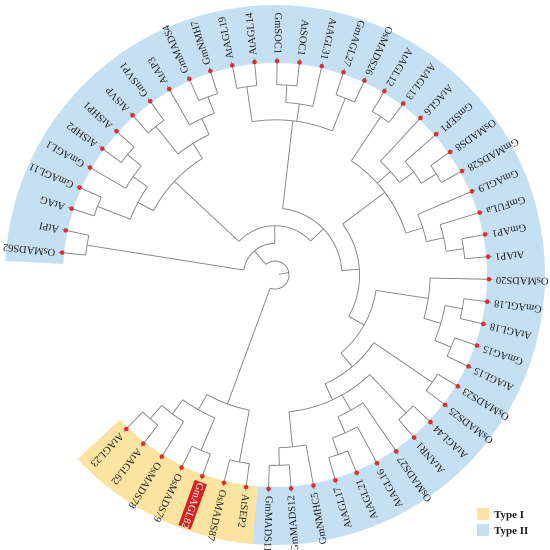  What do you see at coordinates (242, 510) in the screenshot?
I see `leaf-label-group: AtSEP2` at bounding box center [242, 510].